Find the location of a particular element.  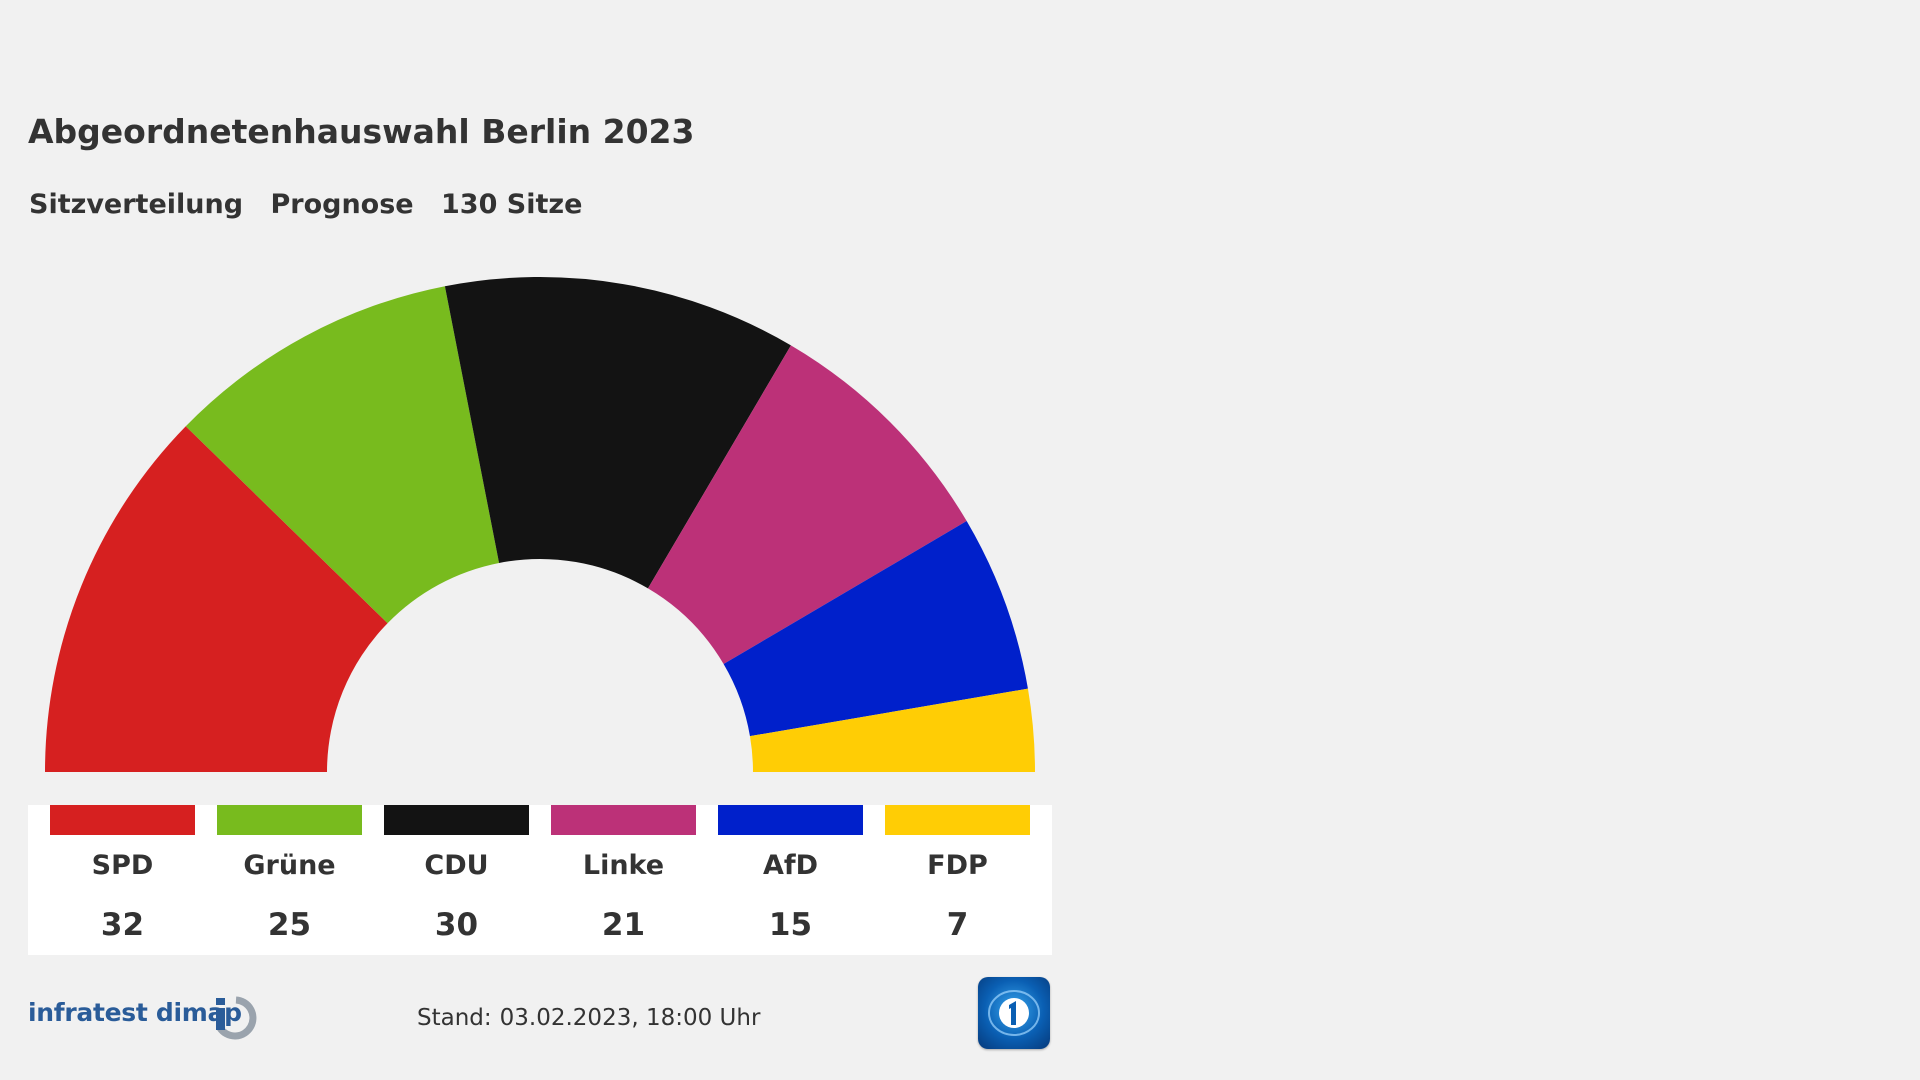

chart-title: Abgeordnetenhauswahl Berlin 2023 is located at coordinates (361, 131).